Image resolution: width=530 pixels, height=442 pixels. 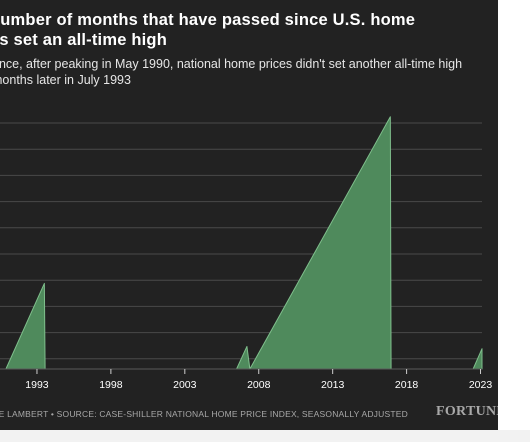 I want to click on x-tick-label: 2018, so click(x=407, y=385).